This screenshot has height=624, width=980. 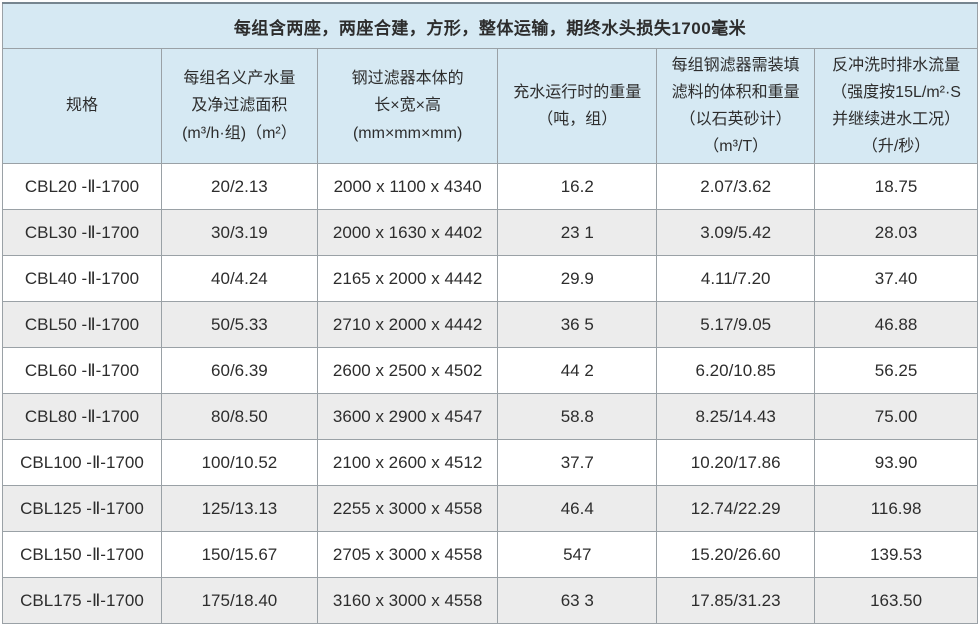 What do you see at coordinates (239, 278) in the screenshot?
I see `cell-output: 40/4.24` at bounding box center [239, 278].